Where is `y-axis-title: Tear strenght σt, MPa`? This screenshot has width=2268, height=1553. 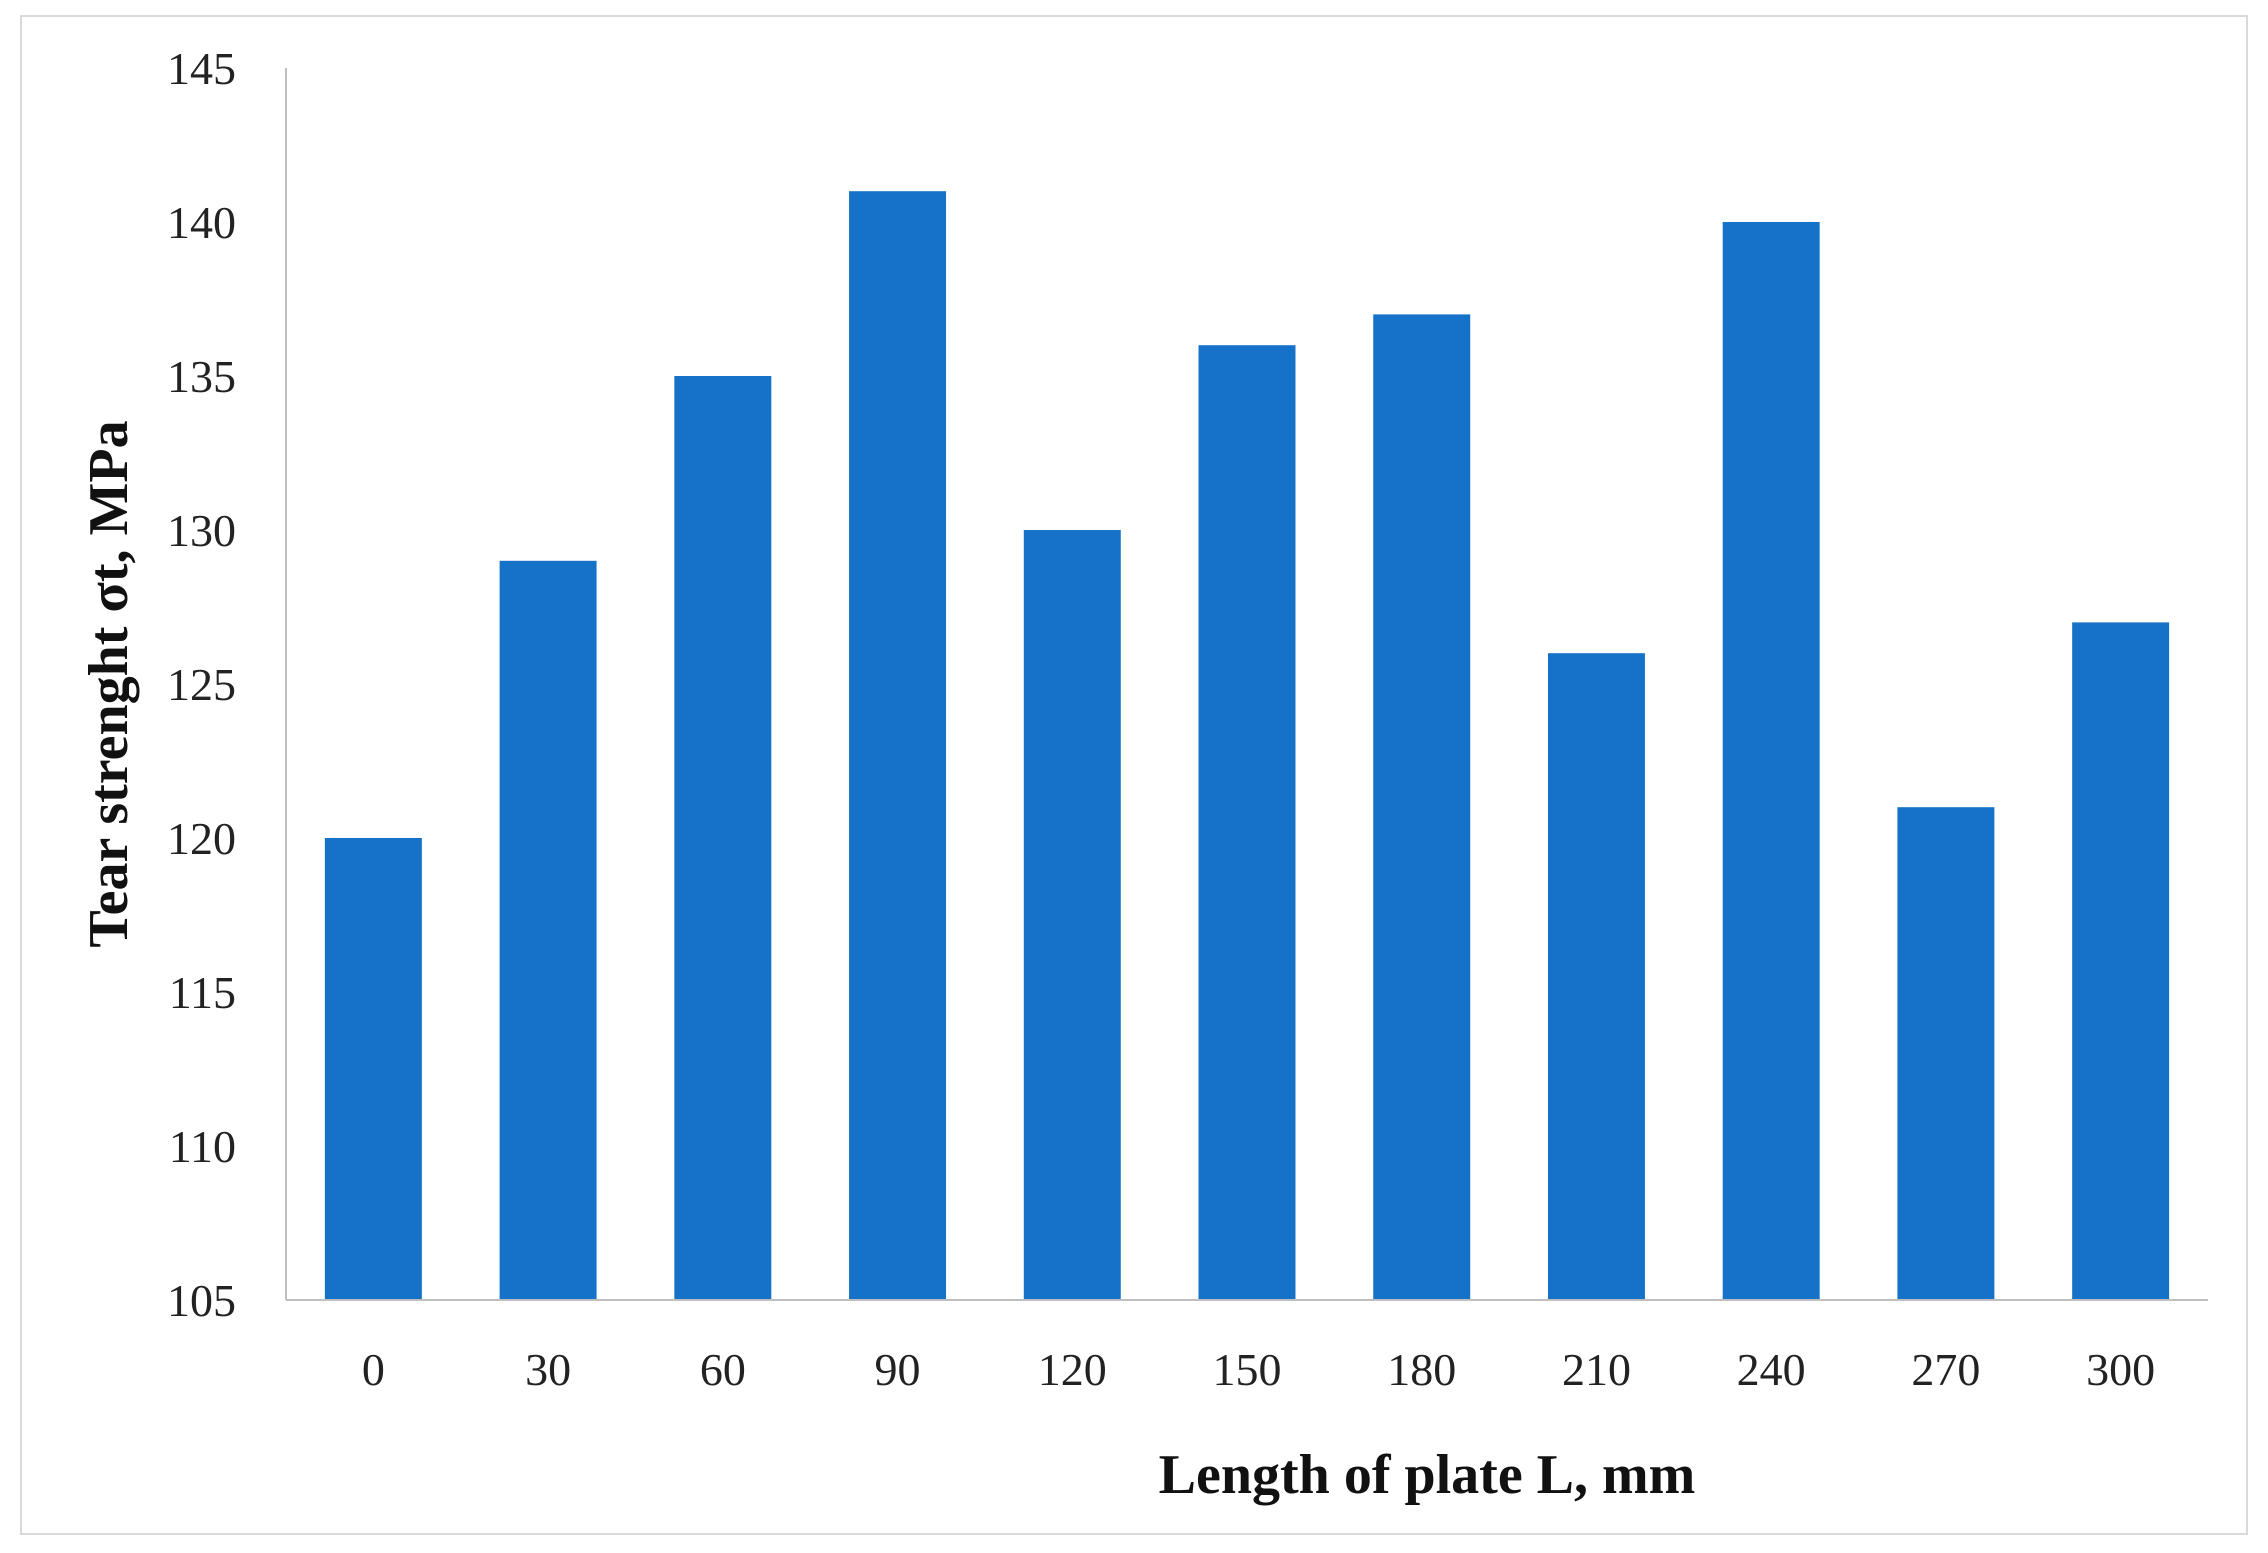 y-axis-title: Tear strenght σt, MPa is located at coordinates (109, 683).